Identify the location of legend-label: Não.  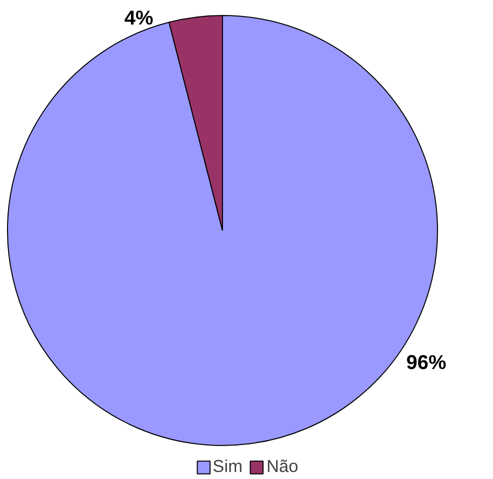
(282, 466).